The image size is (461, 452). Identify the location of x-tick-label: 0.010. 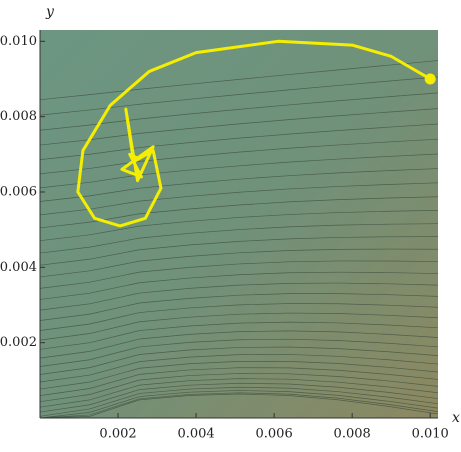
(430, 434).